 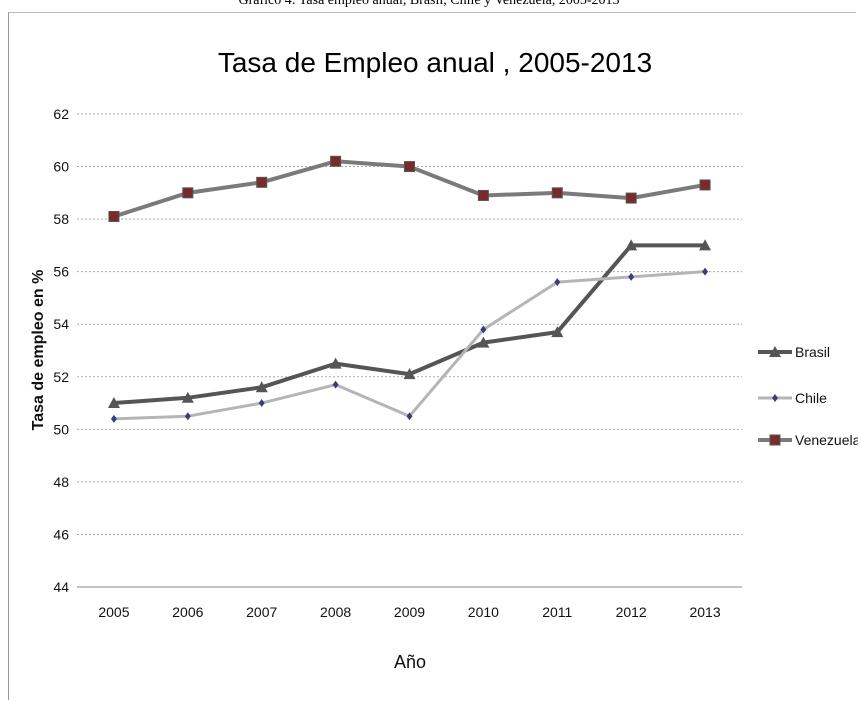 What do you see at coordinates (61, 587) in the screenshot?
I see `y-tick-label: 44` at bounding box center [61, 587].